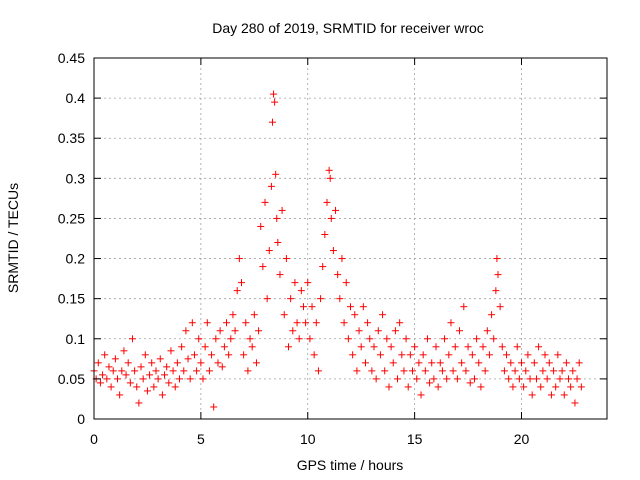  Describe the element at coordinates (94, 439) in the screenshot. I see `x-tick-label: 0` at that location.